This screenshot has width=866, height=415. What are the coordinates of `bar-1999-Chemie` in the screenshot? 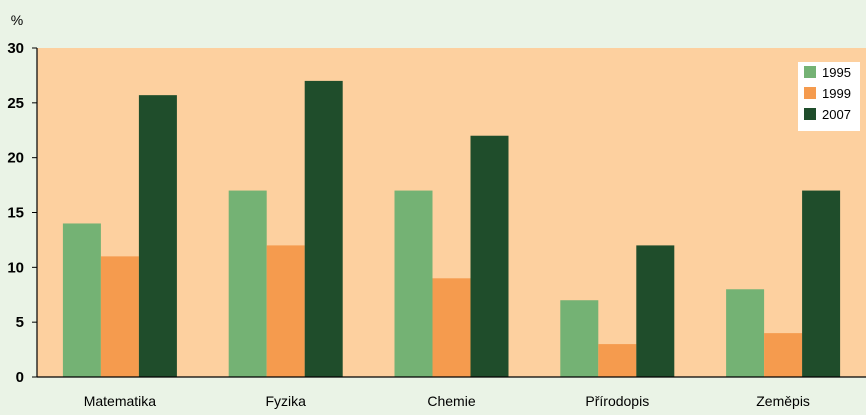 It's located at (451, 327).